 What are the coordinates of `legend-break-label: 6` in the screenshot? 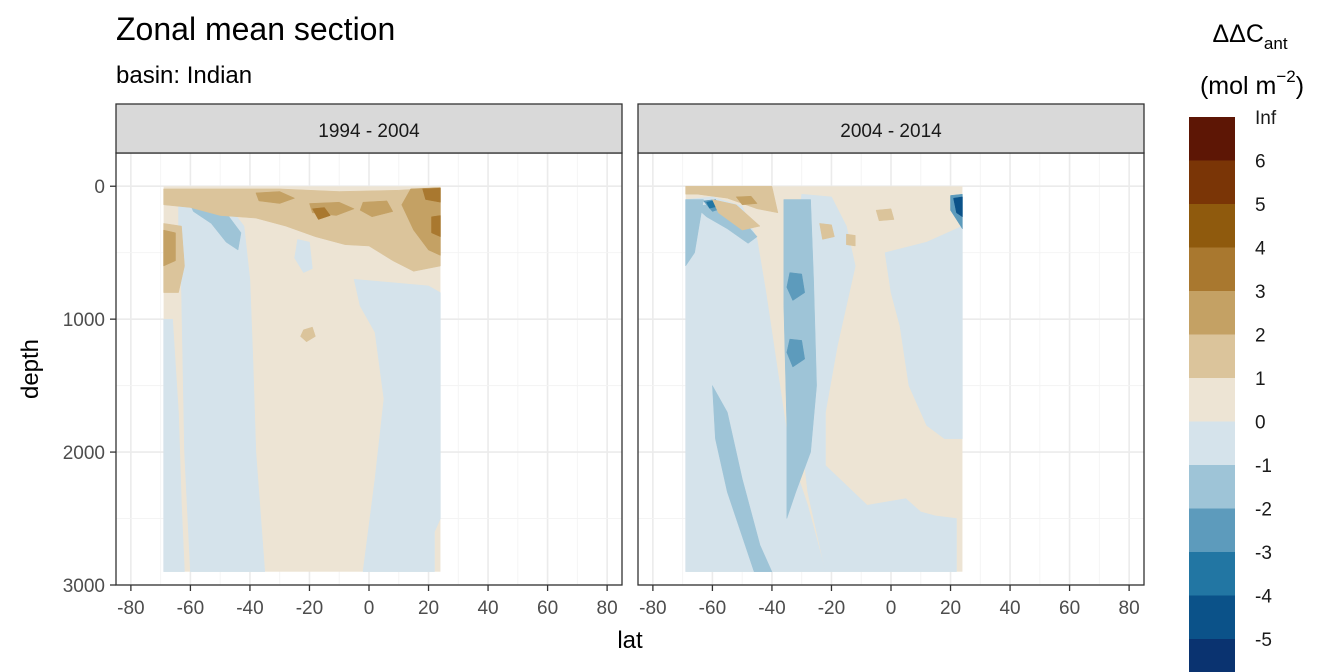 It's located at (1260, 162).